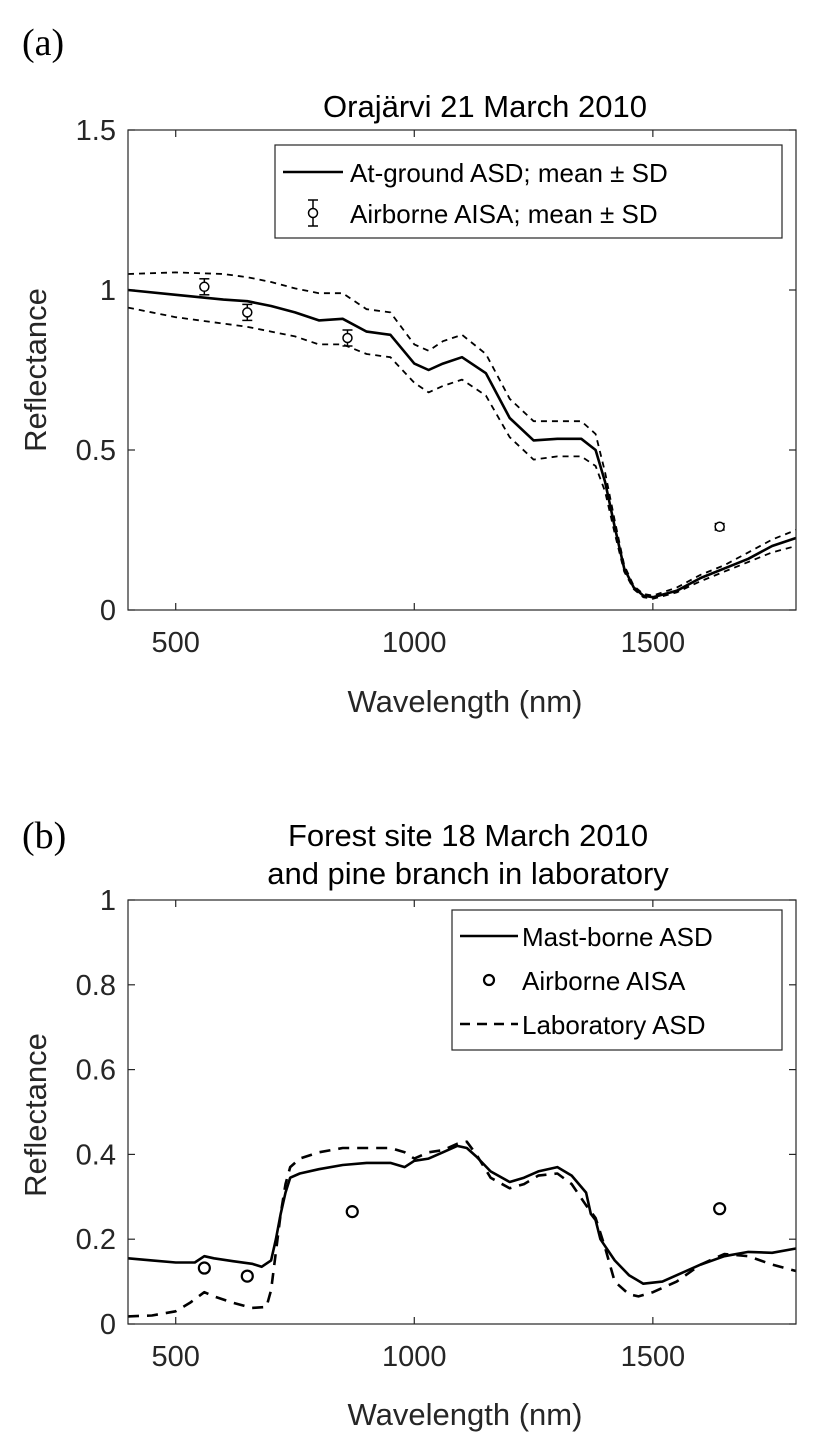 The width and height of the screenshot is (816, 1453). I want to click on y-tick-labels: 0 0.2 0.4 0.6 0.8 1, so click(96, 1113).